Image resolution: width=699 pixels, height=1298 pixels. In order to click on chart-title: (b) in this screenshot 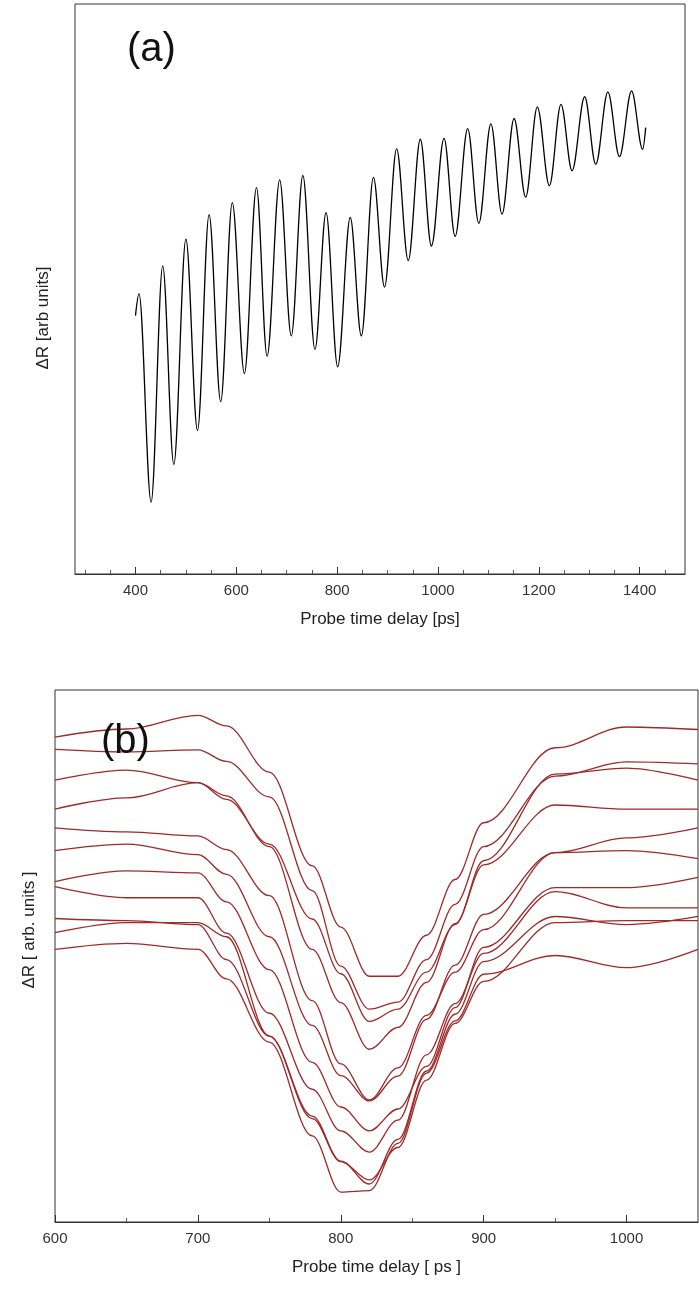, I will do `click(125, 739)`.